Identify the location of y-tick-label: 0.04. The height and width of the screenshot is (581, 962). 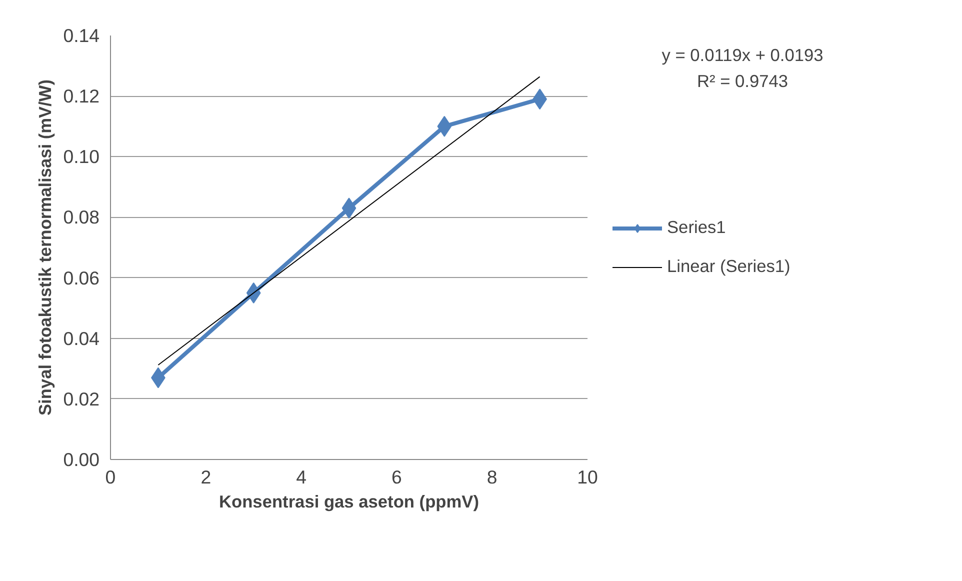
(81, 338).